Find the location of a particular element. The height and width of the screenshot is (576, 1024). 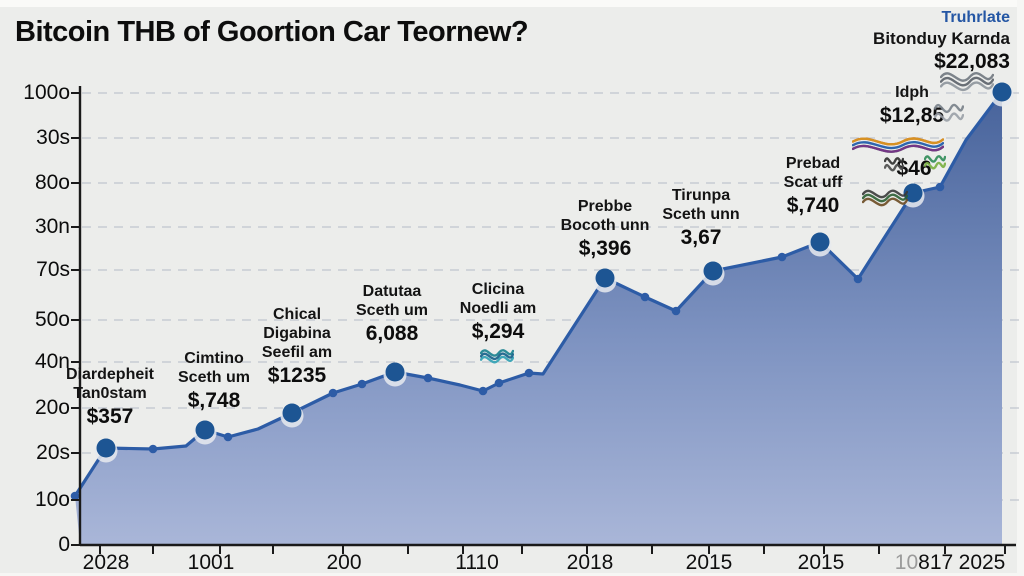

y-axis-label: 50o is located at coordinates (52, 319).